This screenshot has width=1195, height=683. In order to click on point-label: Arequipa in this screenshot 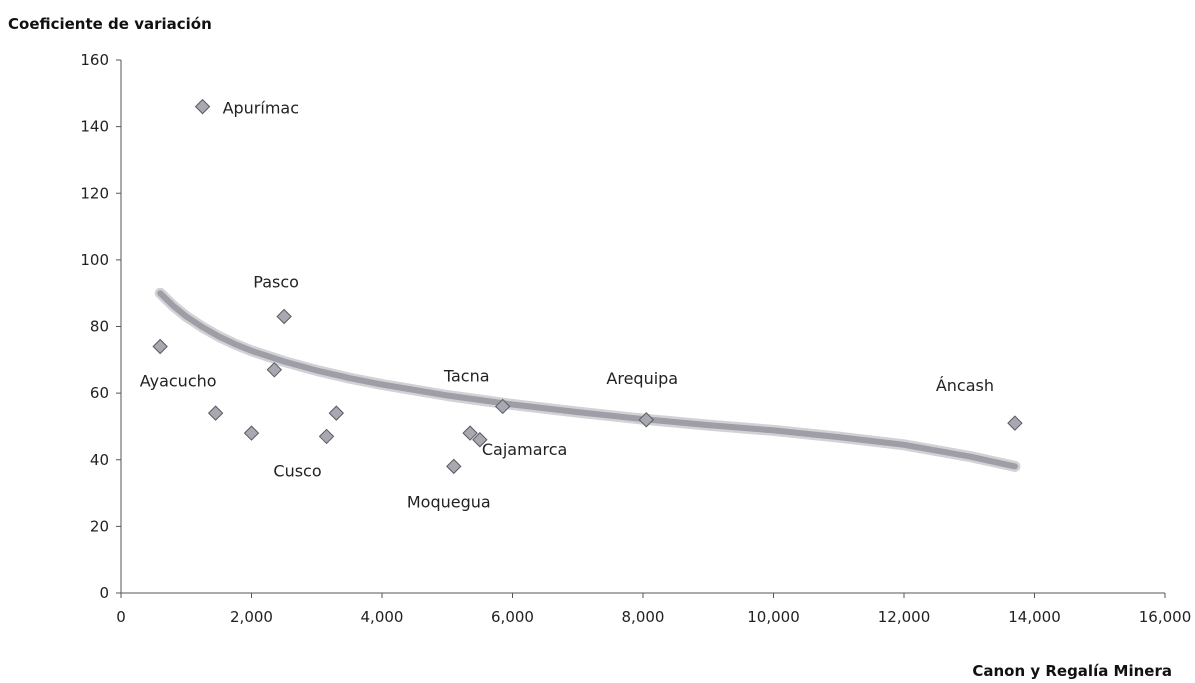, I will do `click(642, 378)`.